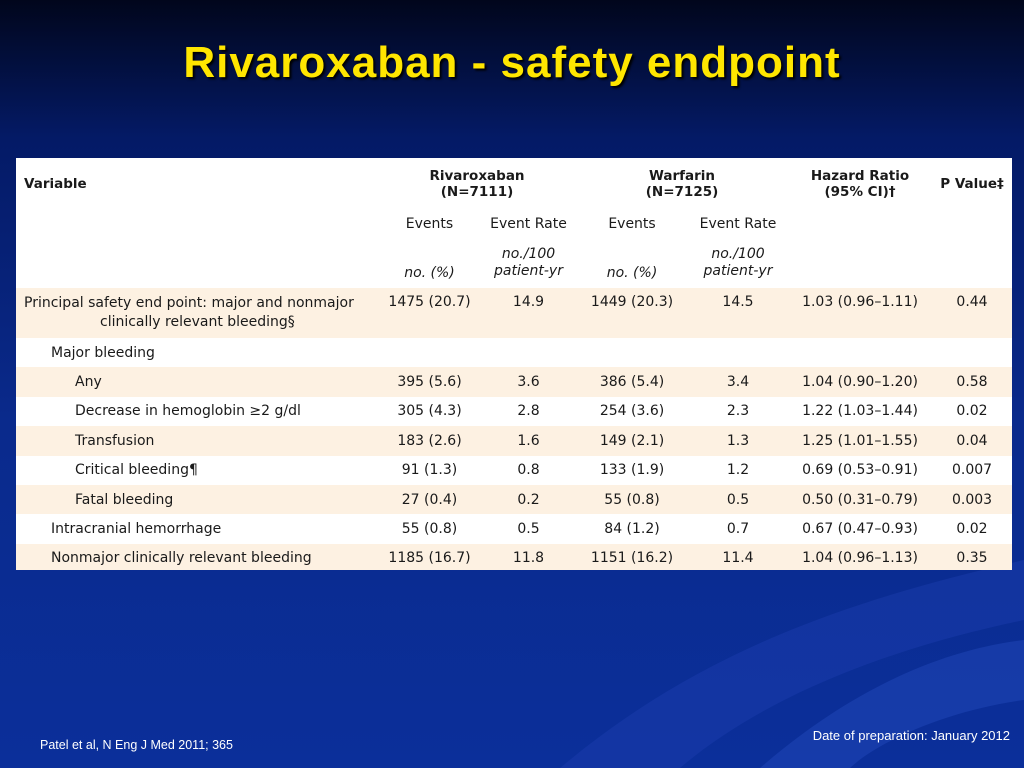  Describe the element at coordinates (738, 499) in the screenshot. I see `warf-rate-cell: 0.5` at that location.